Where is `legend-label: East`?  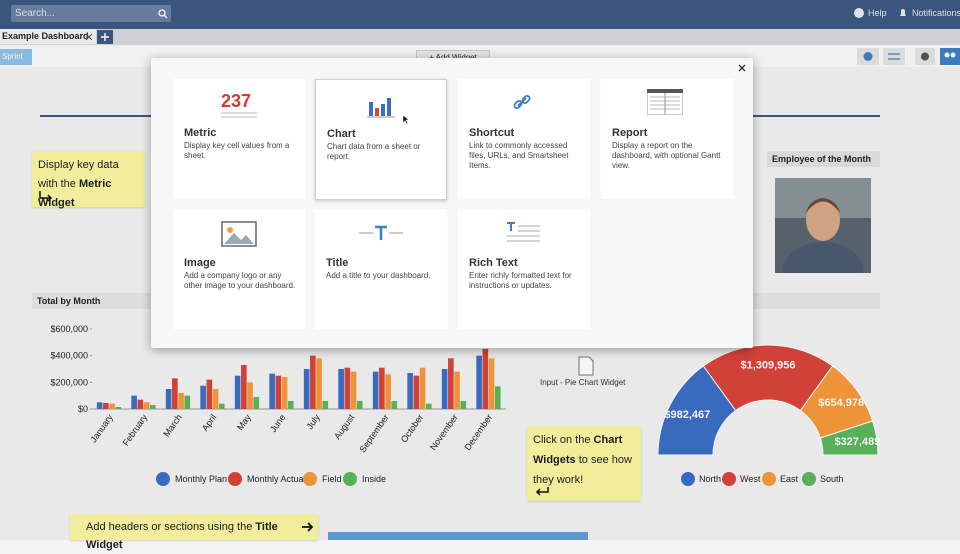 legend-label: East is located at coordinates (789, 479).